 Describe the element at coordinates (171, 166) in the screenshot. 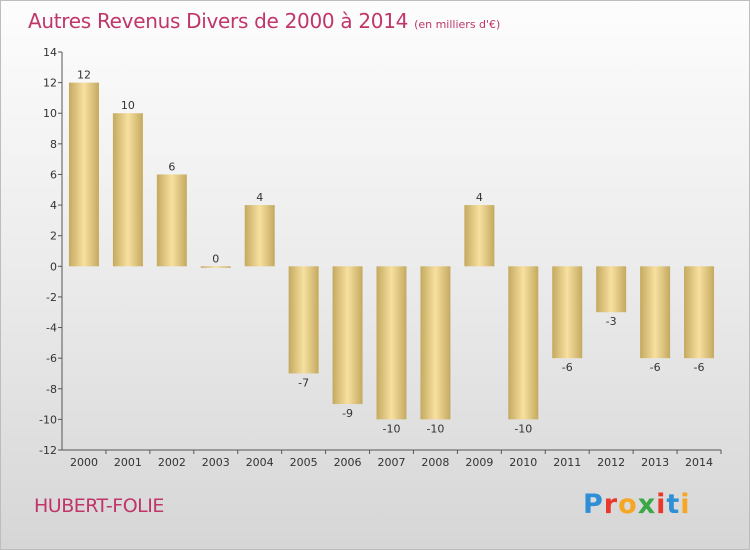

I see `value-label: 6` at that location.